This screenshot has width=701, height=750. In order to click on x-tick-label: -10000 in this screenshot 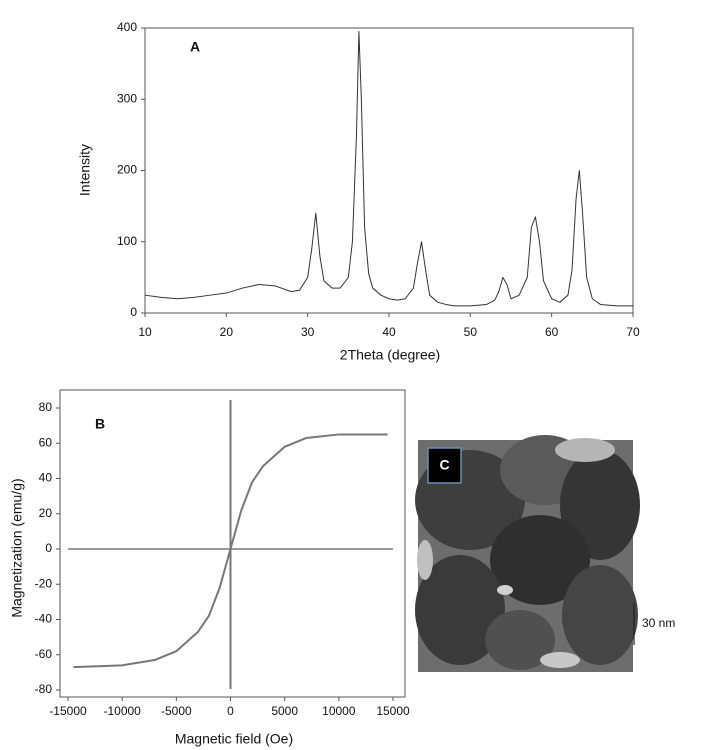, I will do `click(122, 711)`.